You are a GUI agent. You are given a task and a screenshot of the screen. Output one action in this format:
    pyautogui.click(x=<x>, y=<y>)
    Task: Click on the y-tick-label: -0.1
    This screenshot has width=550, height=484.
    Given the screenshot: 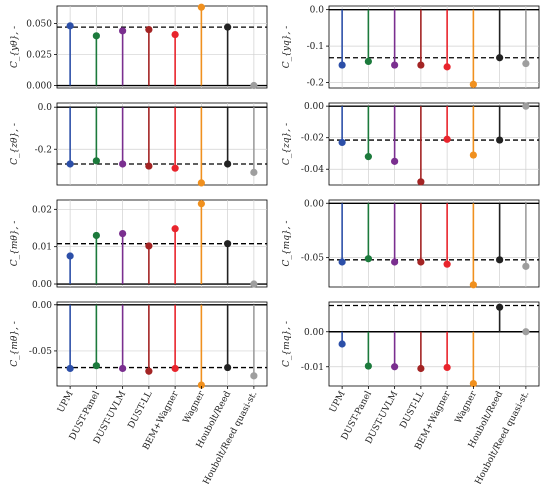 What is the action you would take?
    pyautogui.click(x=315, y=47)
    